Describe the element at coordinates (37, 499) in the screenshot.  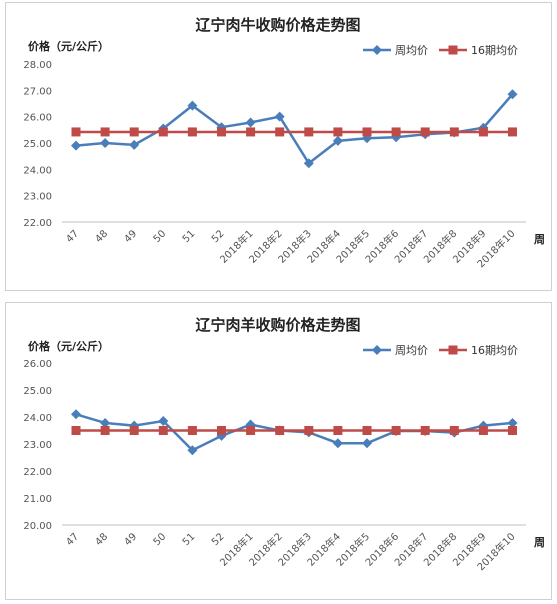
I see `y-tick-label: 21.00` at that location.